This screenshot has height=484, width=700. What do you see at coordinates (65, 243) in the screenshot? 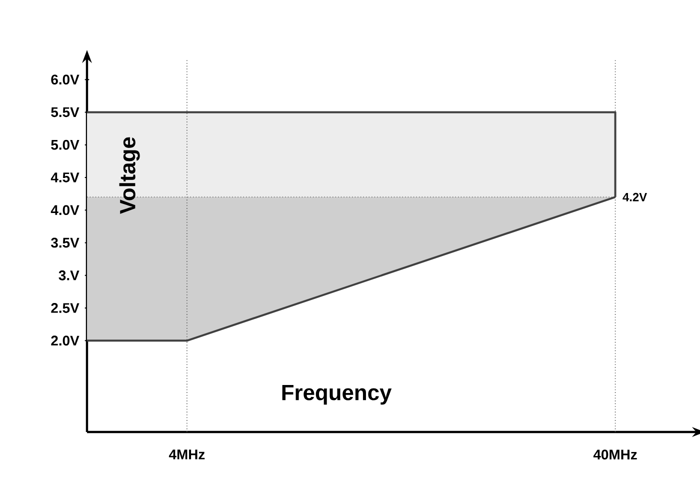
I see `y-tick-label: 3.5V` at bounding box center [65, 243].